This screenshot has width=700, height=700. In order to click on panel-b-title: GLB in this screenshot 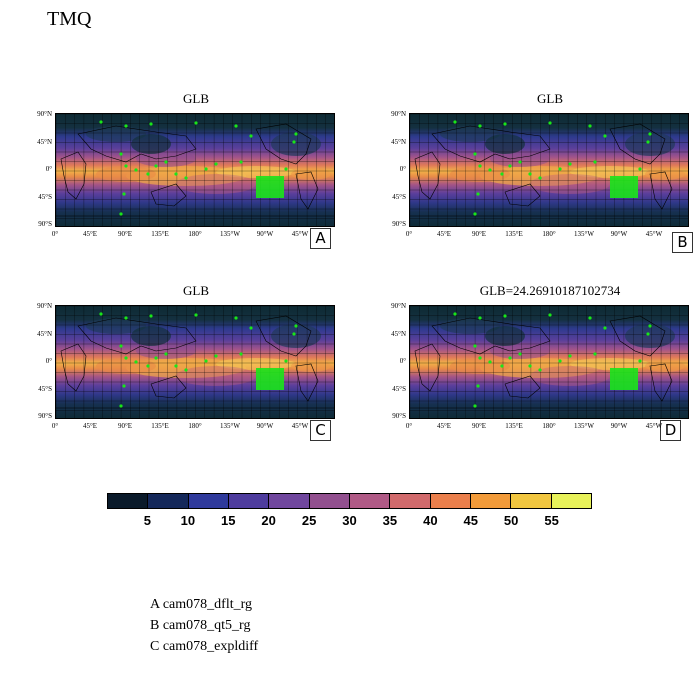, I will do `click(550, 98)`.